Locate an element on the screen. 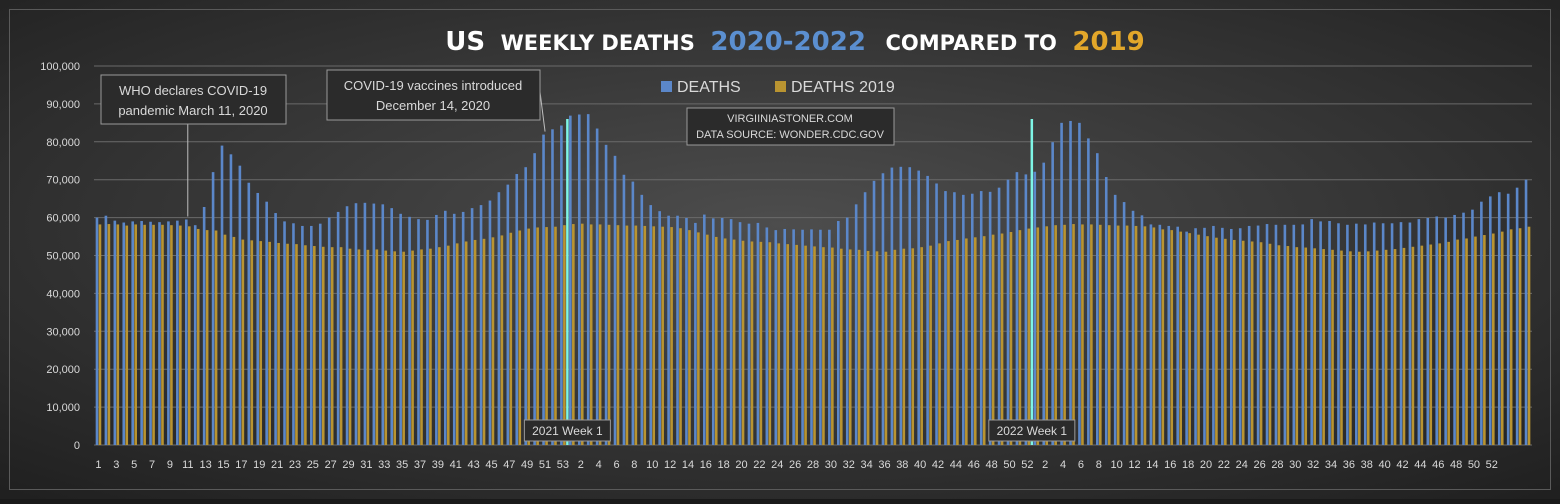 Image resolution: width=1560 pixels, height=504 pixels. x-tick-label: 29 is located at coordinates (348, 465).